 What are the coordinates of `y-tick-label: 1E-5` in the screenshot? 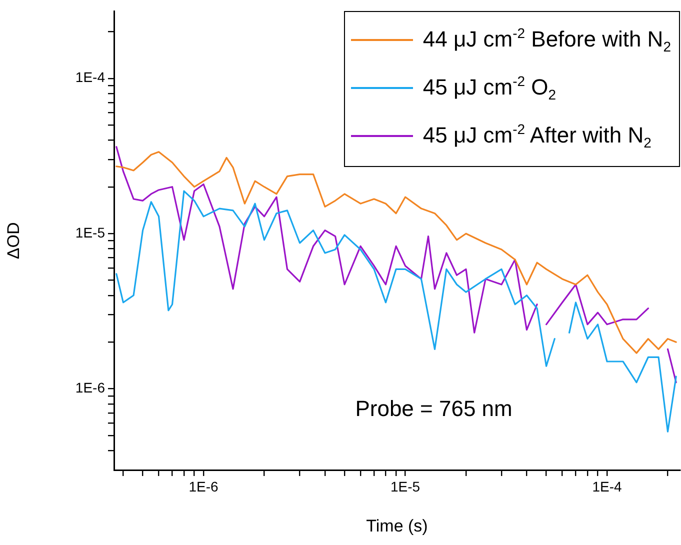 It's located at (90, 232).